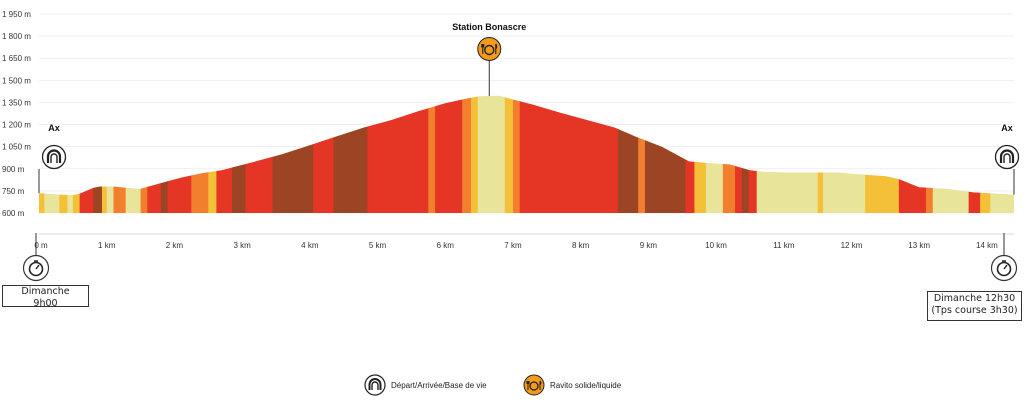  What do you see at coordinates (13, 169) in the screenshot?
I see `y-tick-label: 900 m` at bounding box center [13, 169].